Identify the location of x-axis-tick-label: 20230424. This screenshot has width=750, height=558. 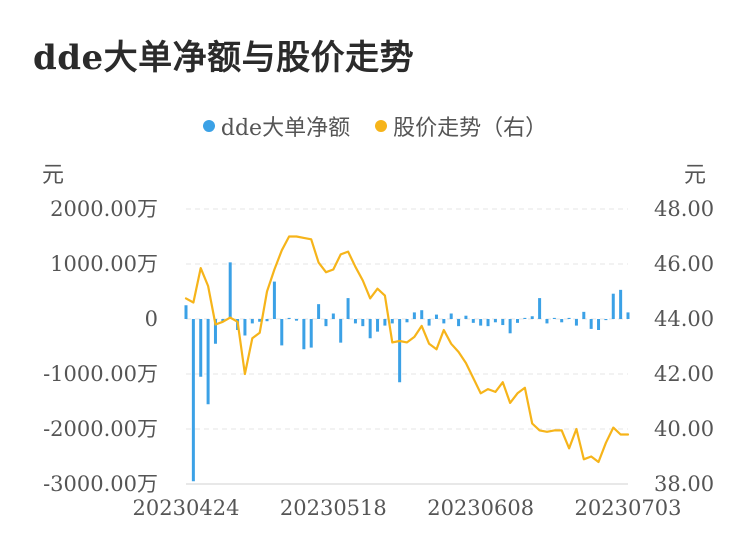
(186, 508).